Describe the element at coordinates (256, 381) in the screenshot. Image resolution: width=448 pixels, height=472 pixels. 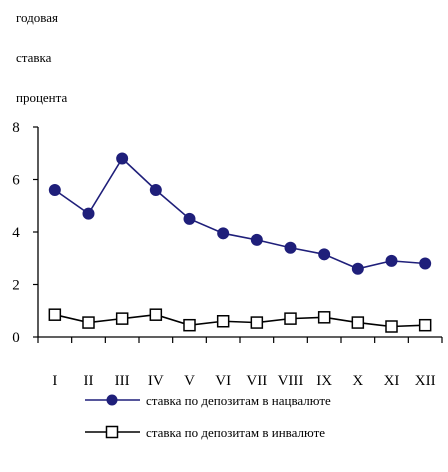
I see `x-tick-label: VII` at that location.